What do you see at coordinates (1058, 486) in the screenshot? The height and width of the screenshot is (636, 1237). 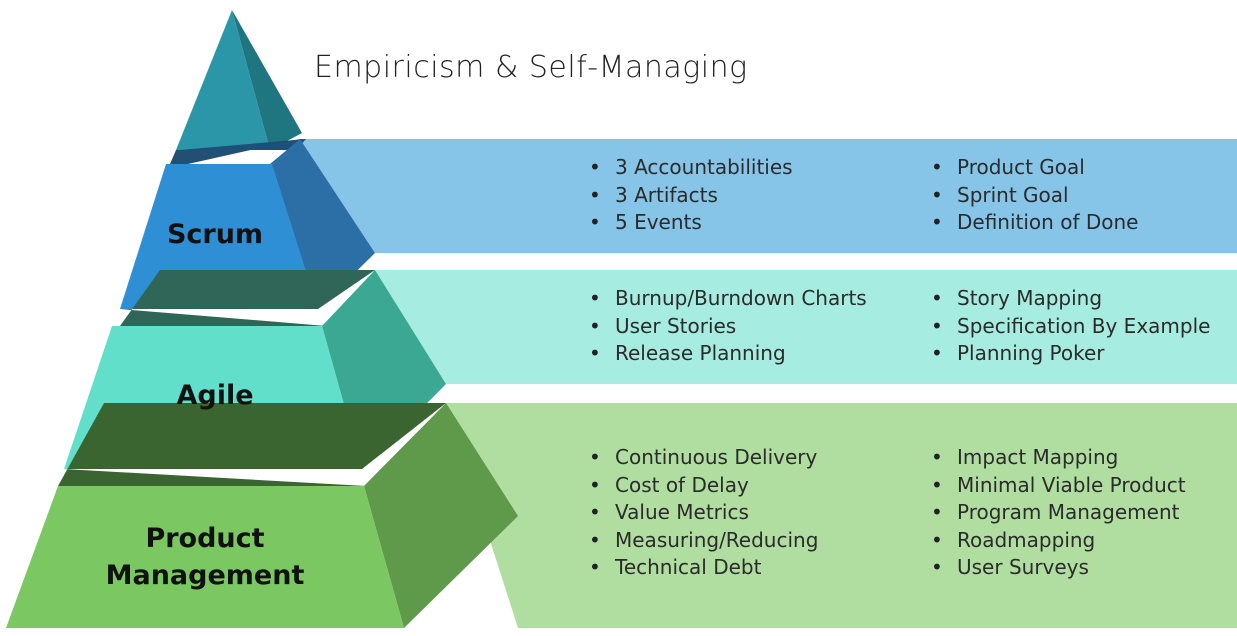 I see `list-item: Minimal Viable Product` at bounding box center [1058, 486].